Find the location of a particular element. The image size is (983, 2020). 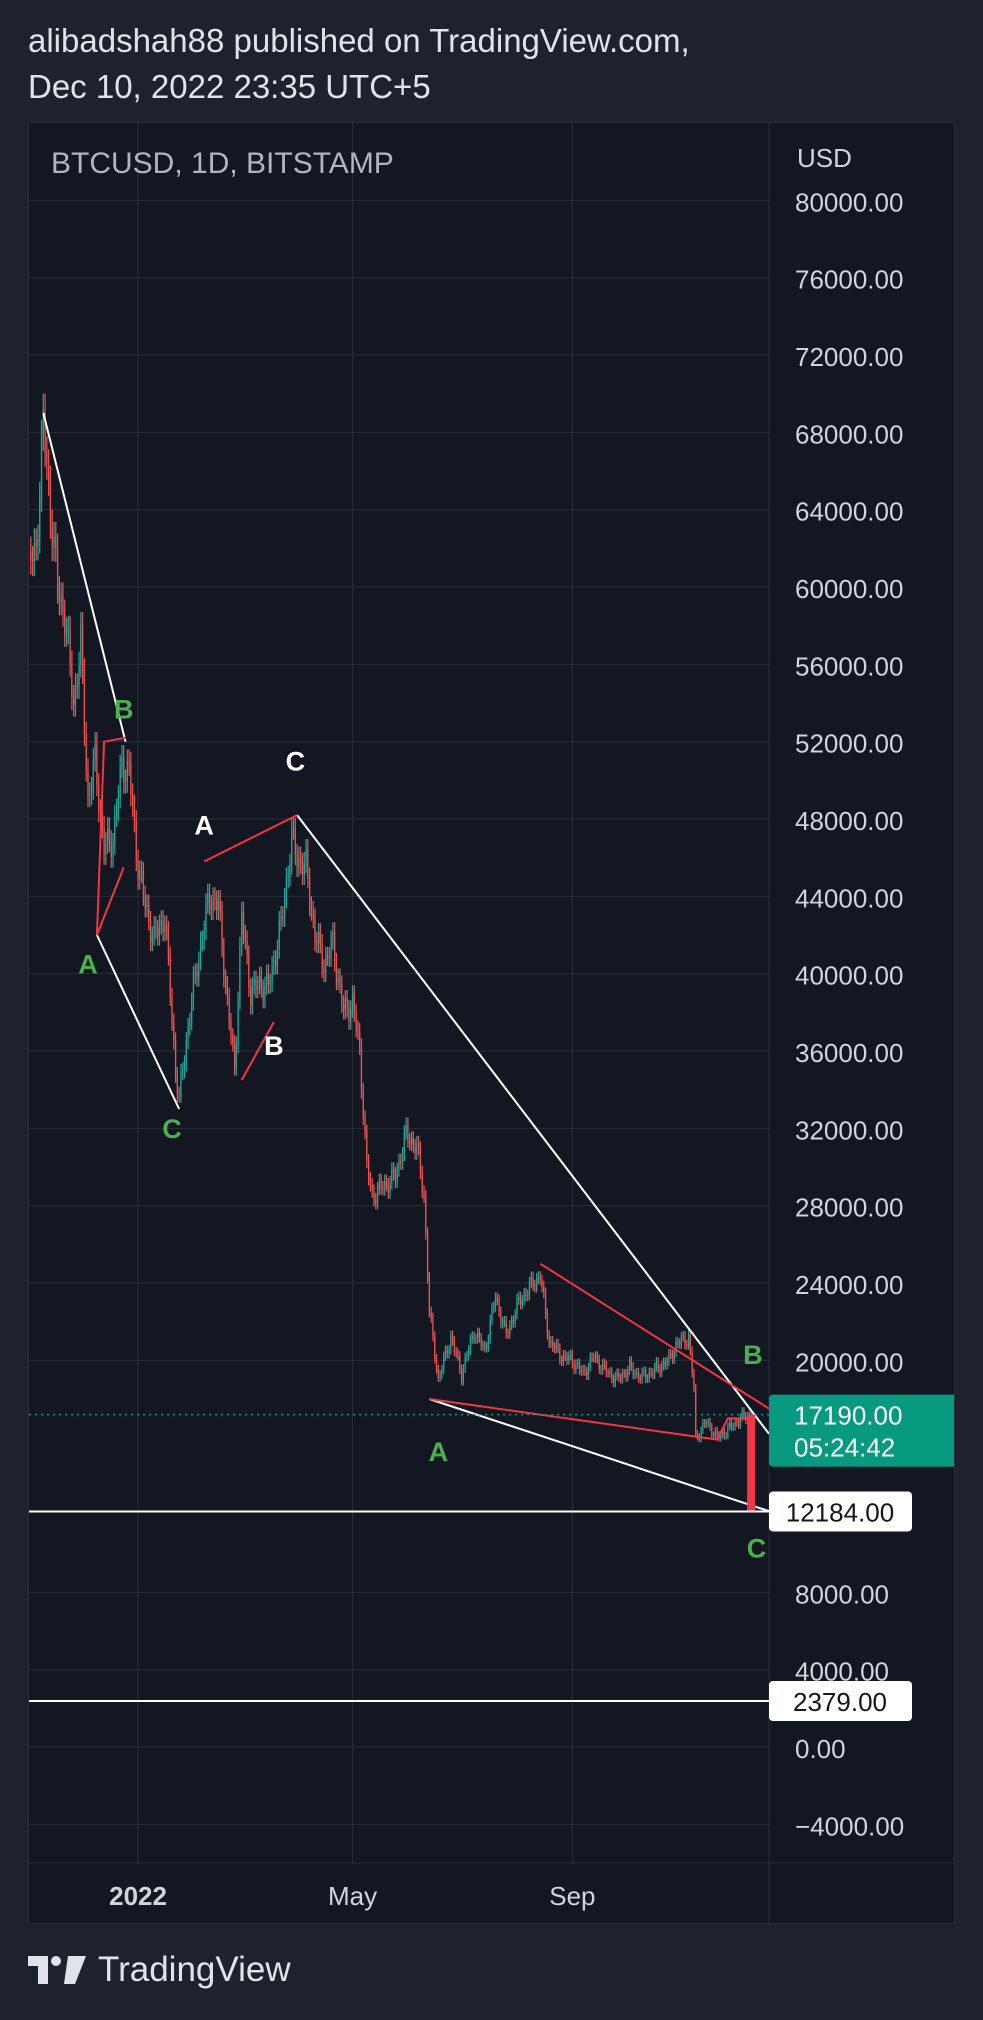

y-tick-label: 32000.00 is located at coordinates (849, 1130).